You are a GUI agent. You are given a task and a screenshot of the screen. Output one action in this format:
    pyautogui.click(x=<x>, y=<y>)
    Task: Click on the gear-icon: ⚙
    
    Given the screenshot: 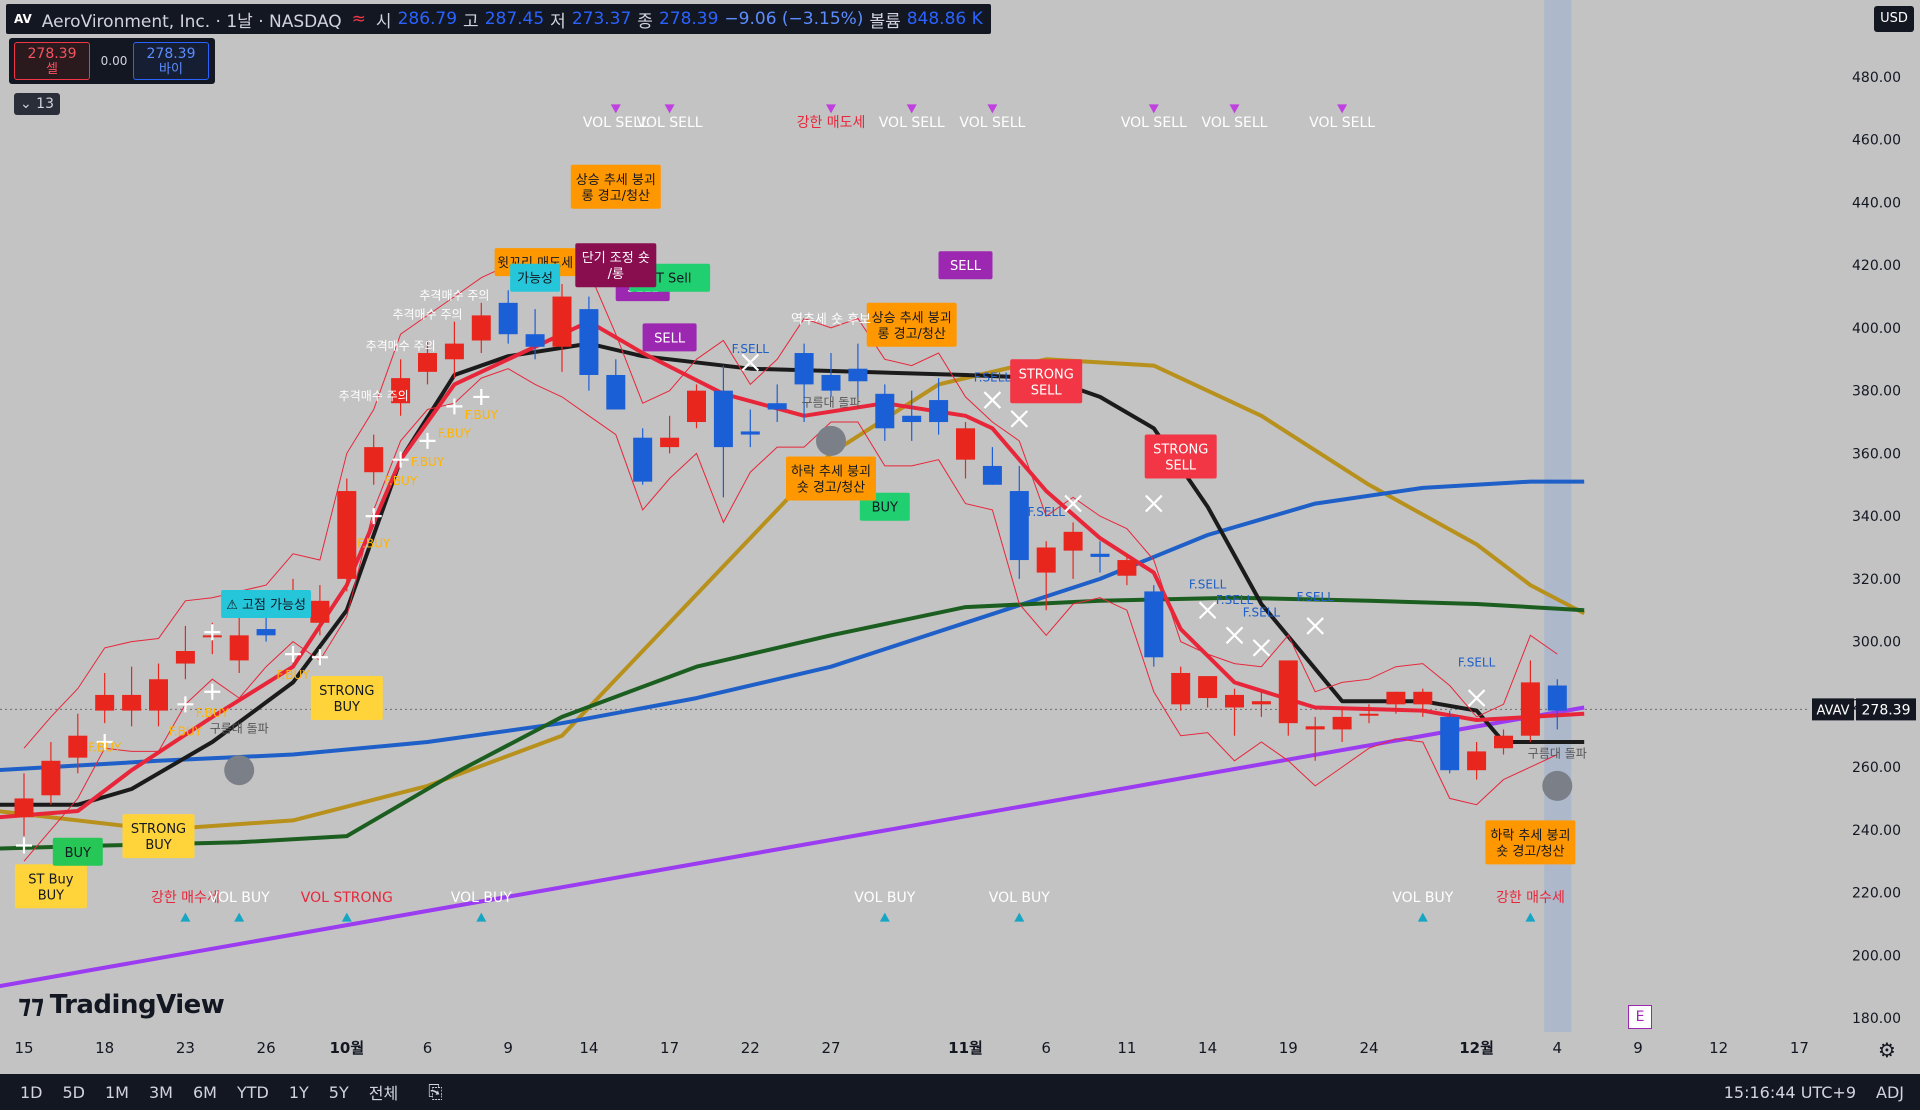 What is the action you would take?
    pyautogui.click(x=1887, y=1050)
    